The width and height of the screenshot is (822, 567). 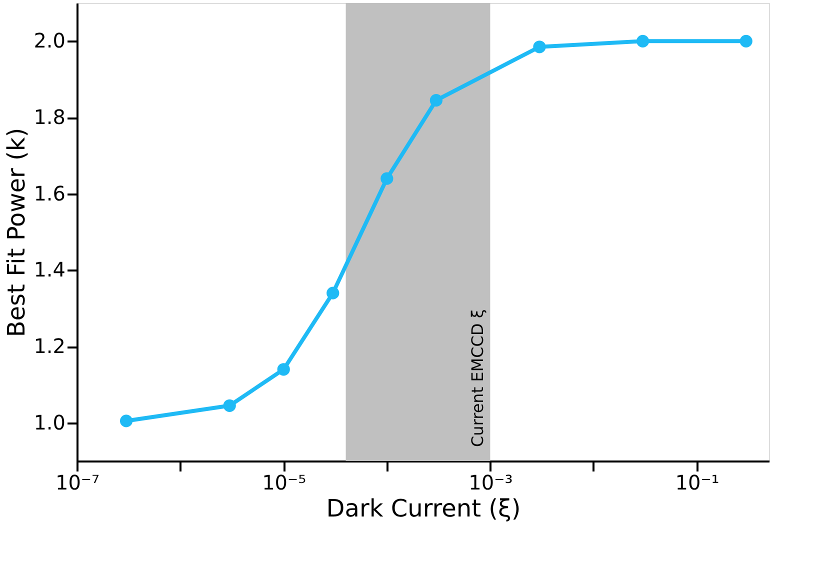 I want to click on x-tick-label: 10⁻⁷, so click(x=77, y=482).